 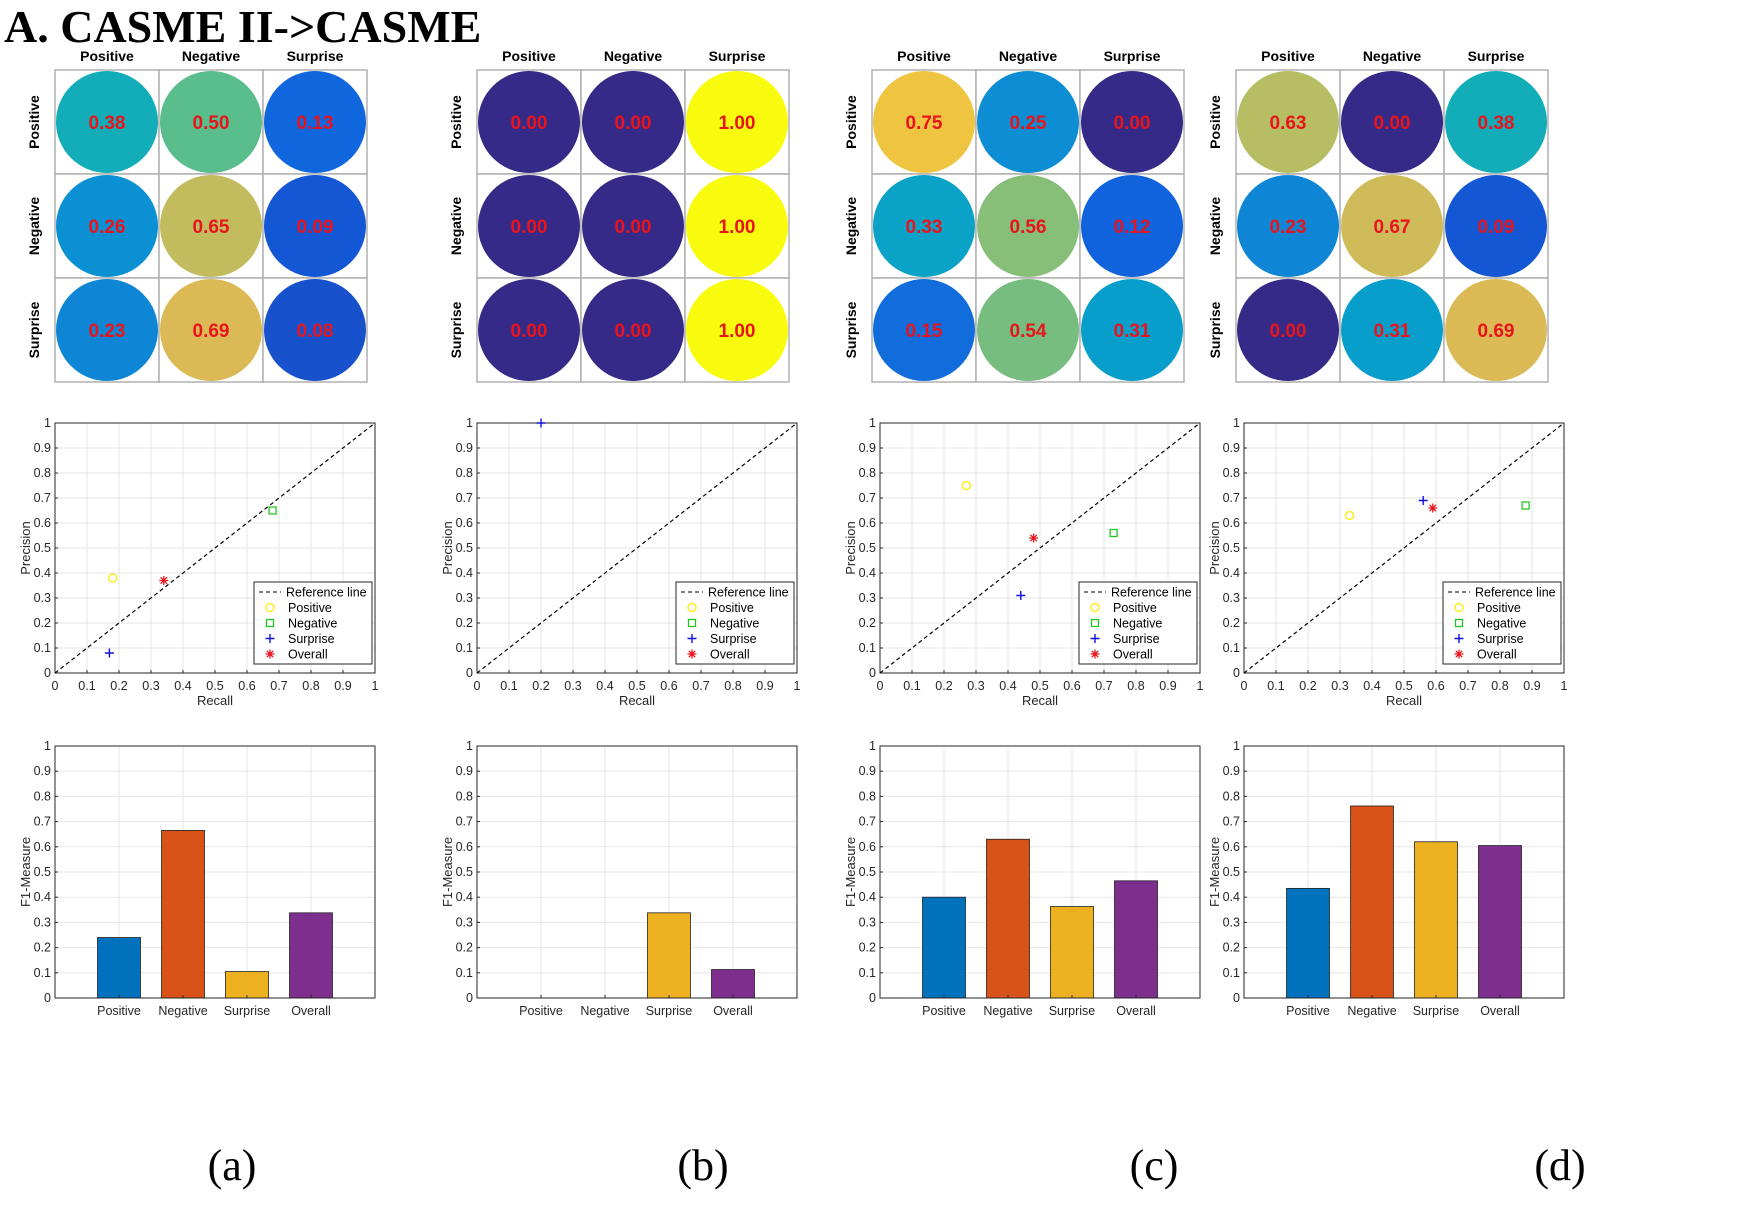 I want to click on x-tick-label: 0.5, so click(x=636, y=686).